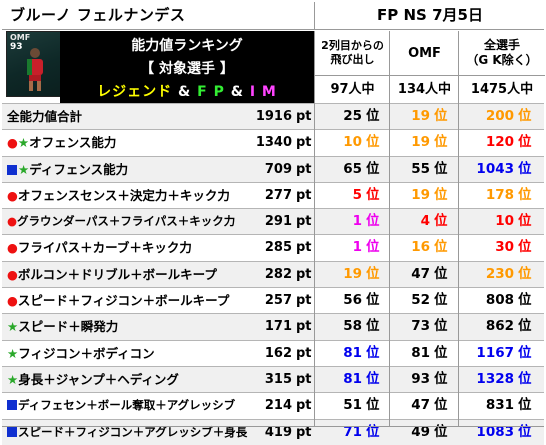  What do you see at coordinates (495, 168) in the screenshot?
I see `rank-number: 1043` at bounding box center [495, 168].